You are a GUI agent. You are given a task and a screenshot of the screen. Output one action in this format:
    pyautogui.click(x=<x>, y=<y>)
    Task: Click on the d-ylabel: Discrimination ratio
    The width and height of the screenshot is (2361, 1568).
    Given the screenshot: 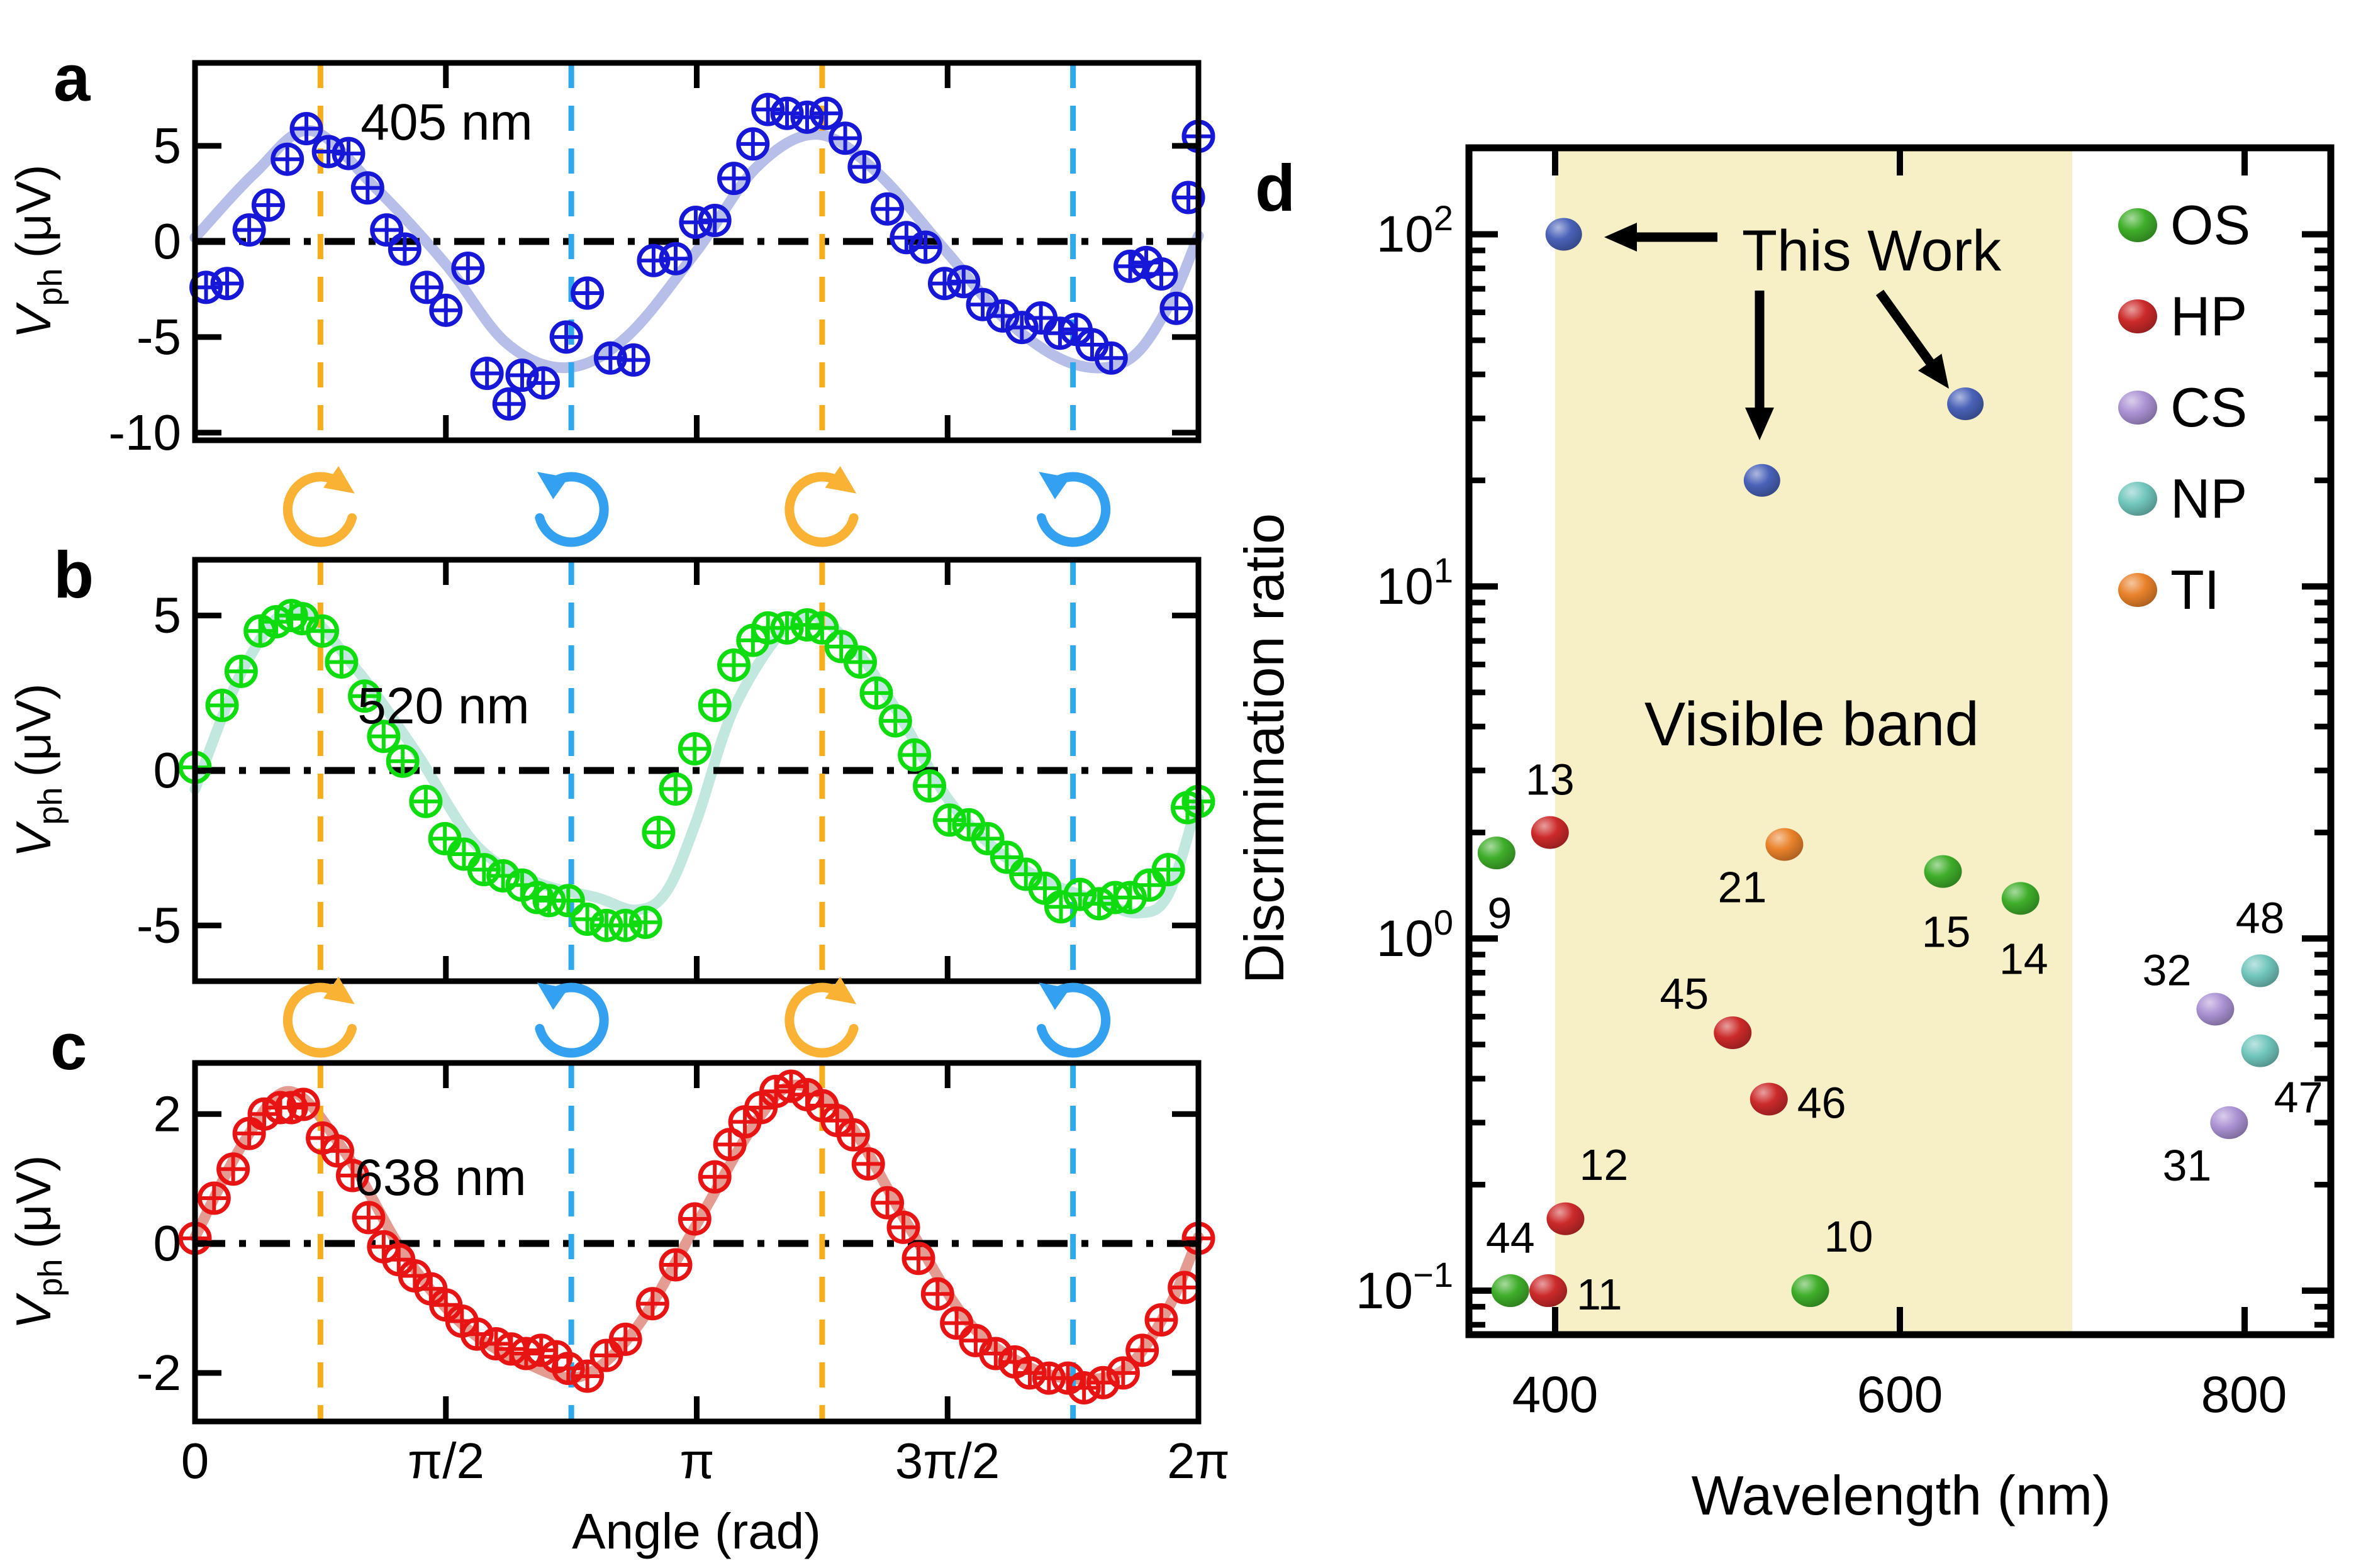 What is the action you would take?
    pyautogui.click(x=1264, y=748)
    